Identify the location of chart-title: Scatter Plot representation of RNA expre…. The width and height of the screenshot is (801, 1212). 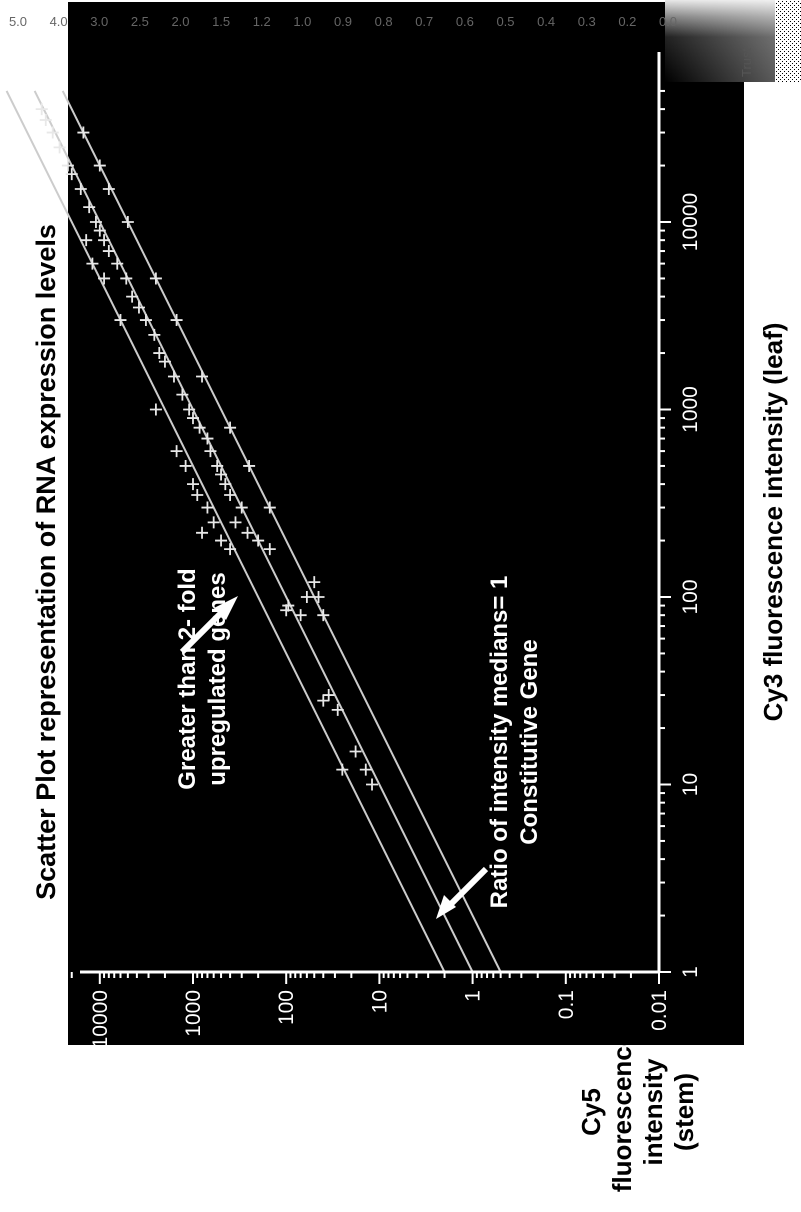
(46, 562).